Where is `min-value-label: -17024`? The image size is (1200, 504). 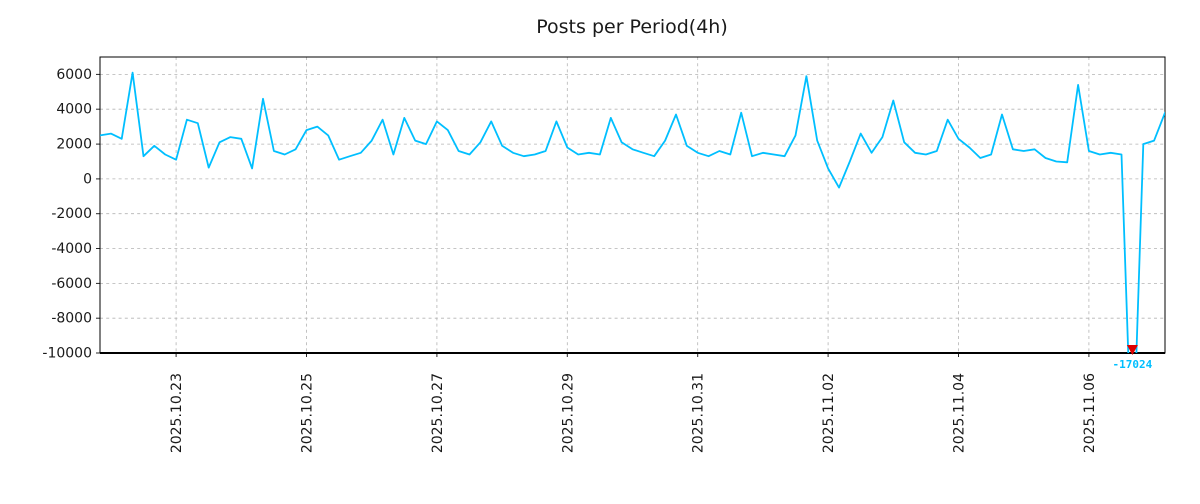 min-value-label: -17024 is located at coordinates (1133, 364).